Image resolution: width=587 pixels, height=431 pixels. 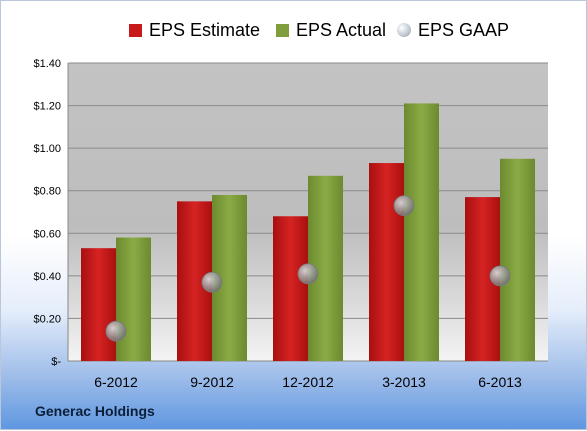 What do you see at coordinates (95, 411) in the screenshot?
I see `company-caption: Generac Holdings` at bounding box center [95, 411].